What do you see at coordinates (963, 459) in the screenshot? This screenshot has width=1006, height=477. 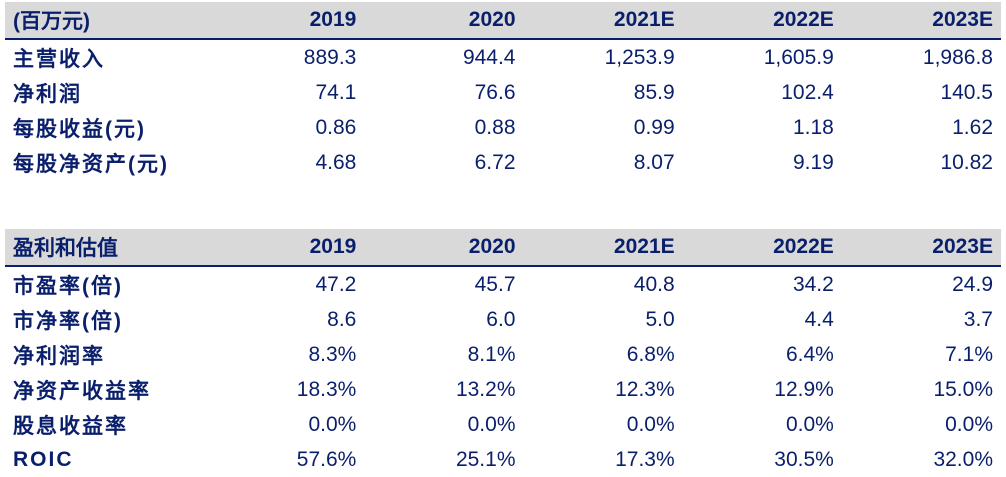 I see `table-cell: 32.0%` at bounding box center [963, 459].